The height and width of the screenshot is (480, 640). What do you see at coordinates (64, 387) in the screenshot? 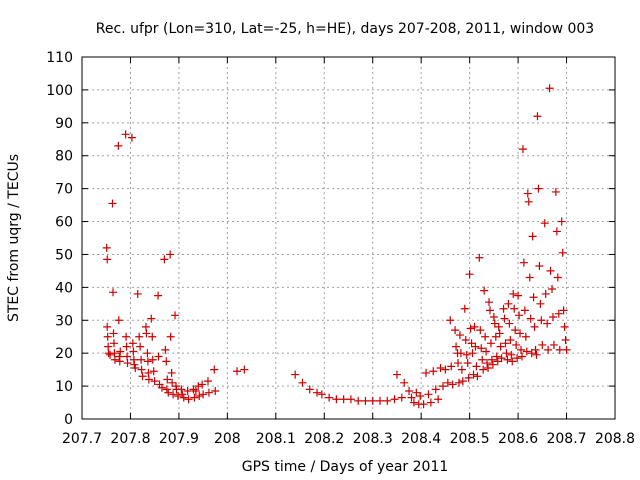
I see `y-tick-label: 10` at bounding box center [64, 387].